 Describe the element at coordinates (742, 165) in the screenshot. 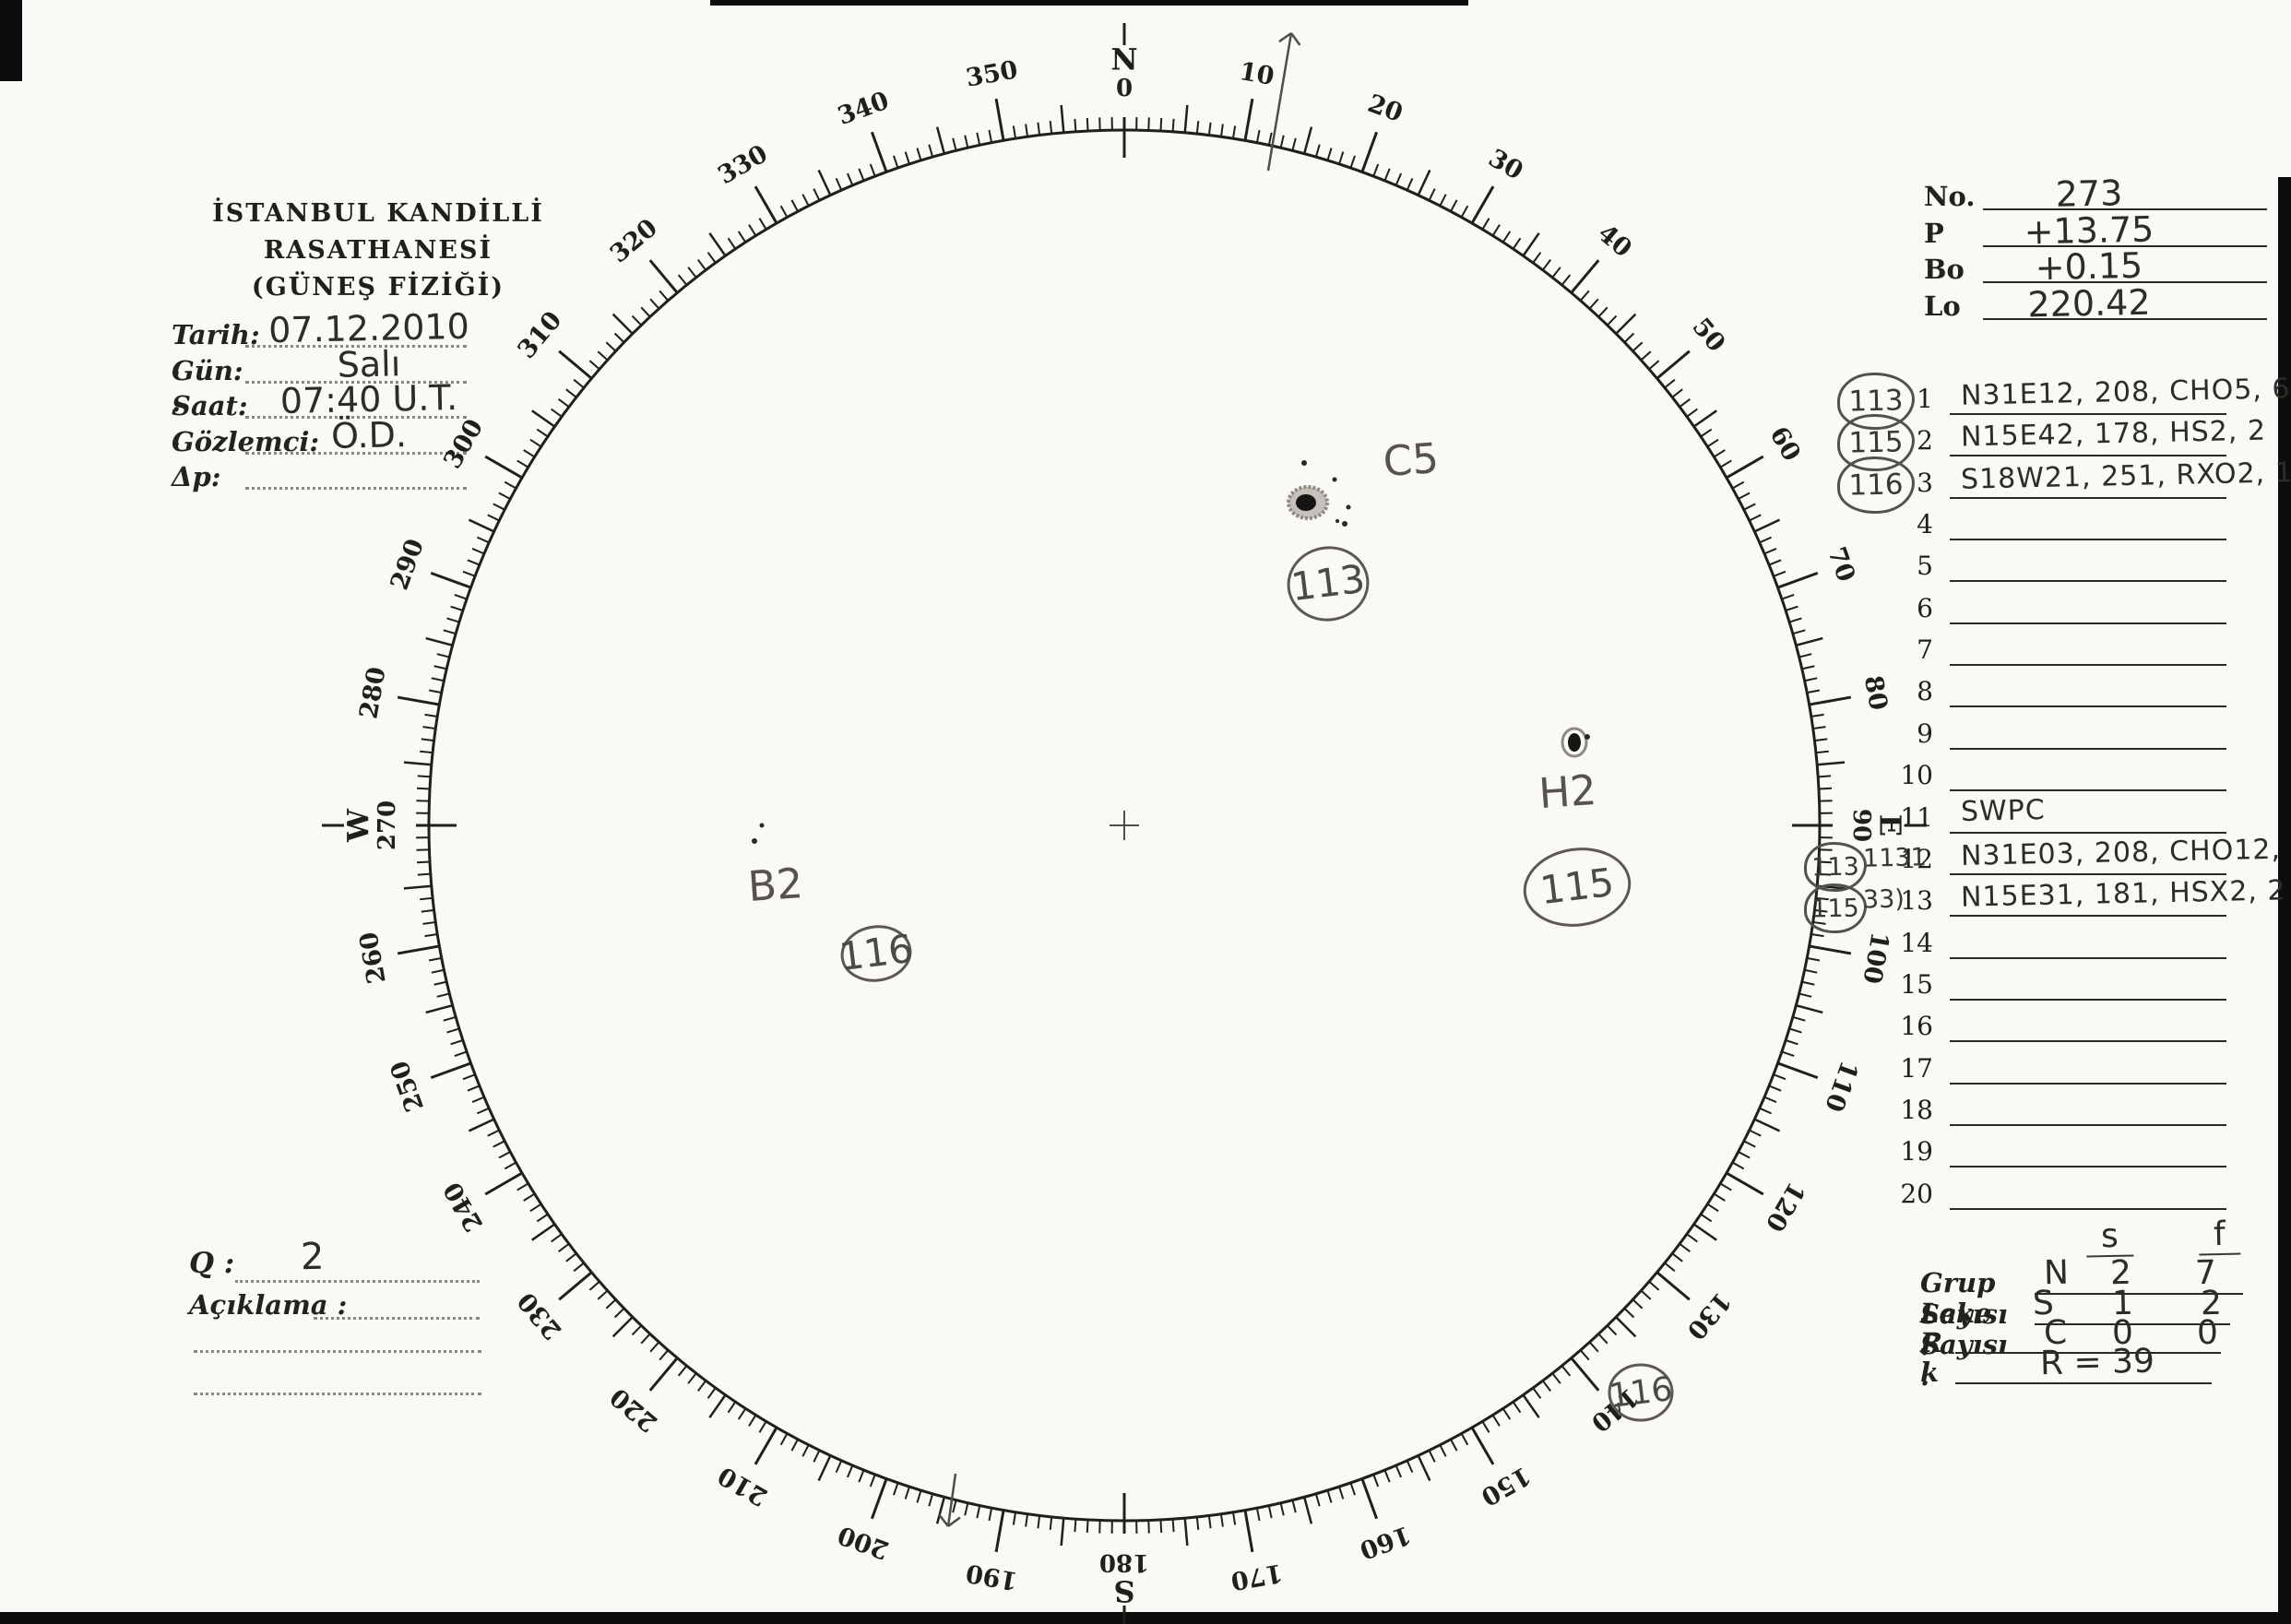

I see `degree-label: 330` at that location.